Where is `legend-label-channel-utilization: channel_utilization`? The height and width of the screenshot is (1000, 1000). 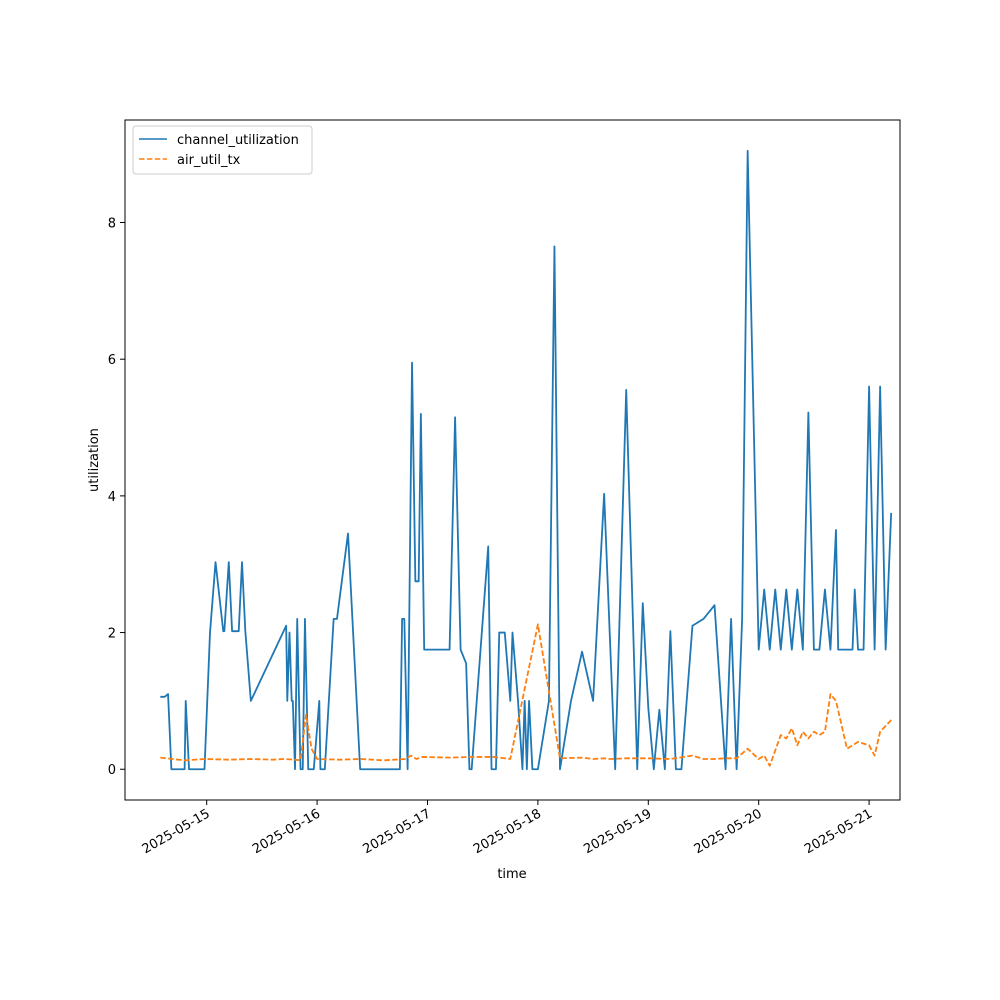 legend-label-channel-utilization: channel_utilization is located at coordinates (238, 140).